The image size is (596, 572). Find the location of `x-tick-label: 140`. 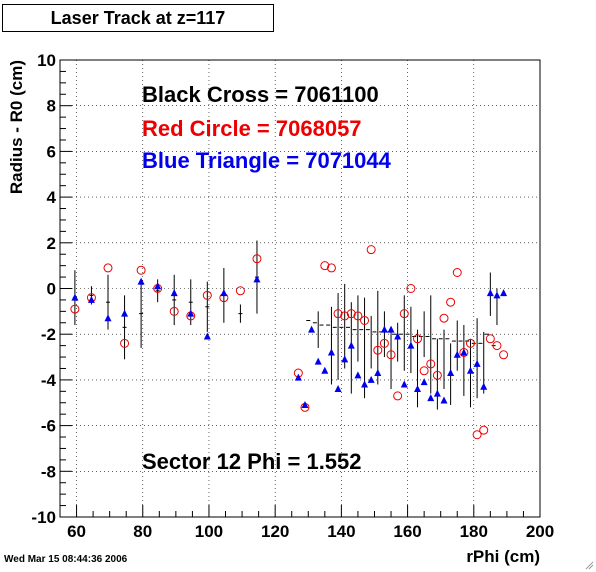

x-tick-label: 140 is located at coordinates (341, 531).